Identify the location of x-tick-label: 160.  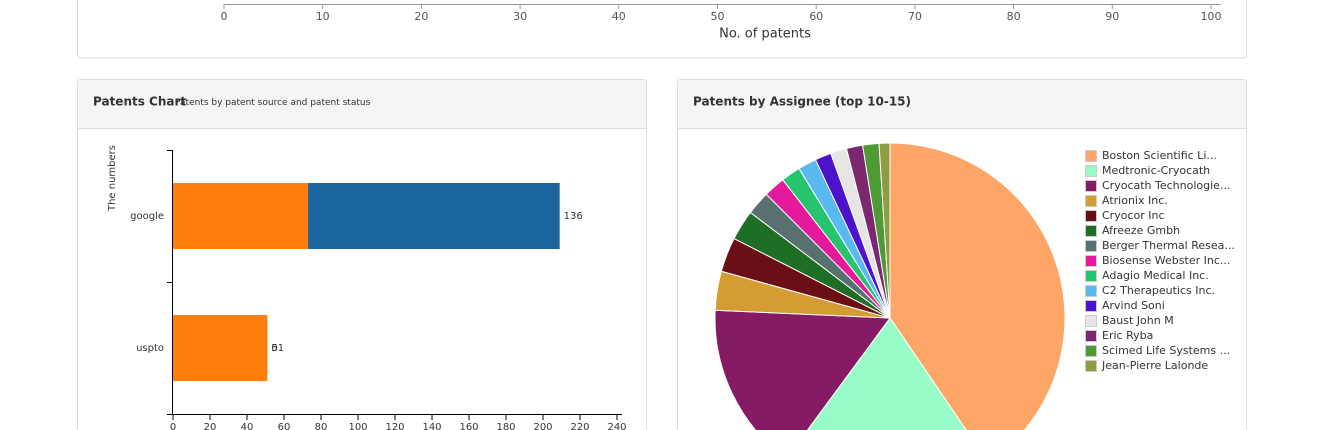
(468, 426).